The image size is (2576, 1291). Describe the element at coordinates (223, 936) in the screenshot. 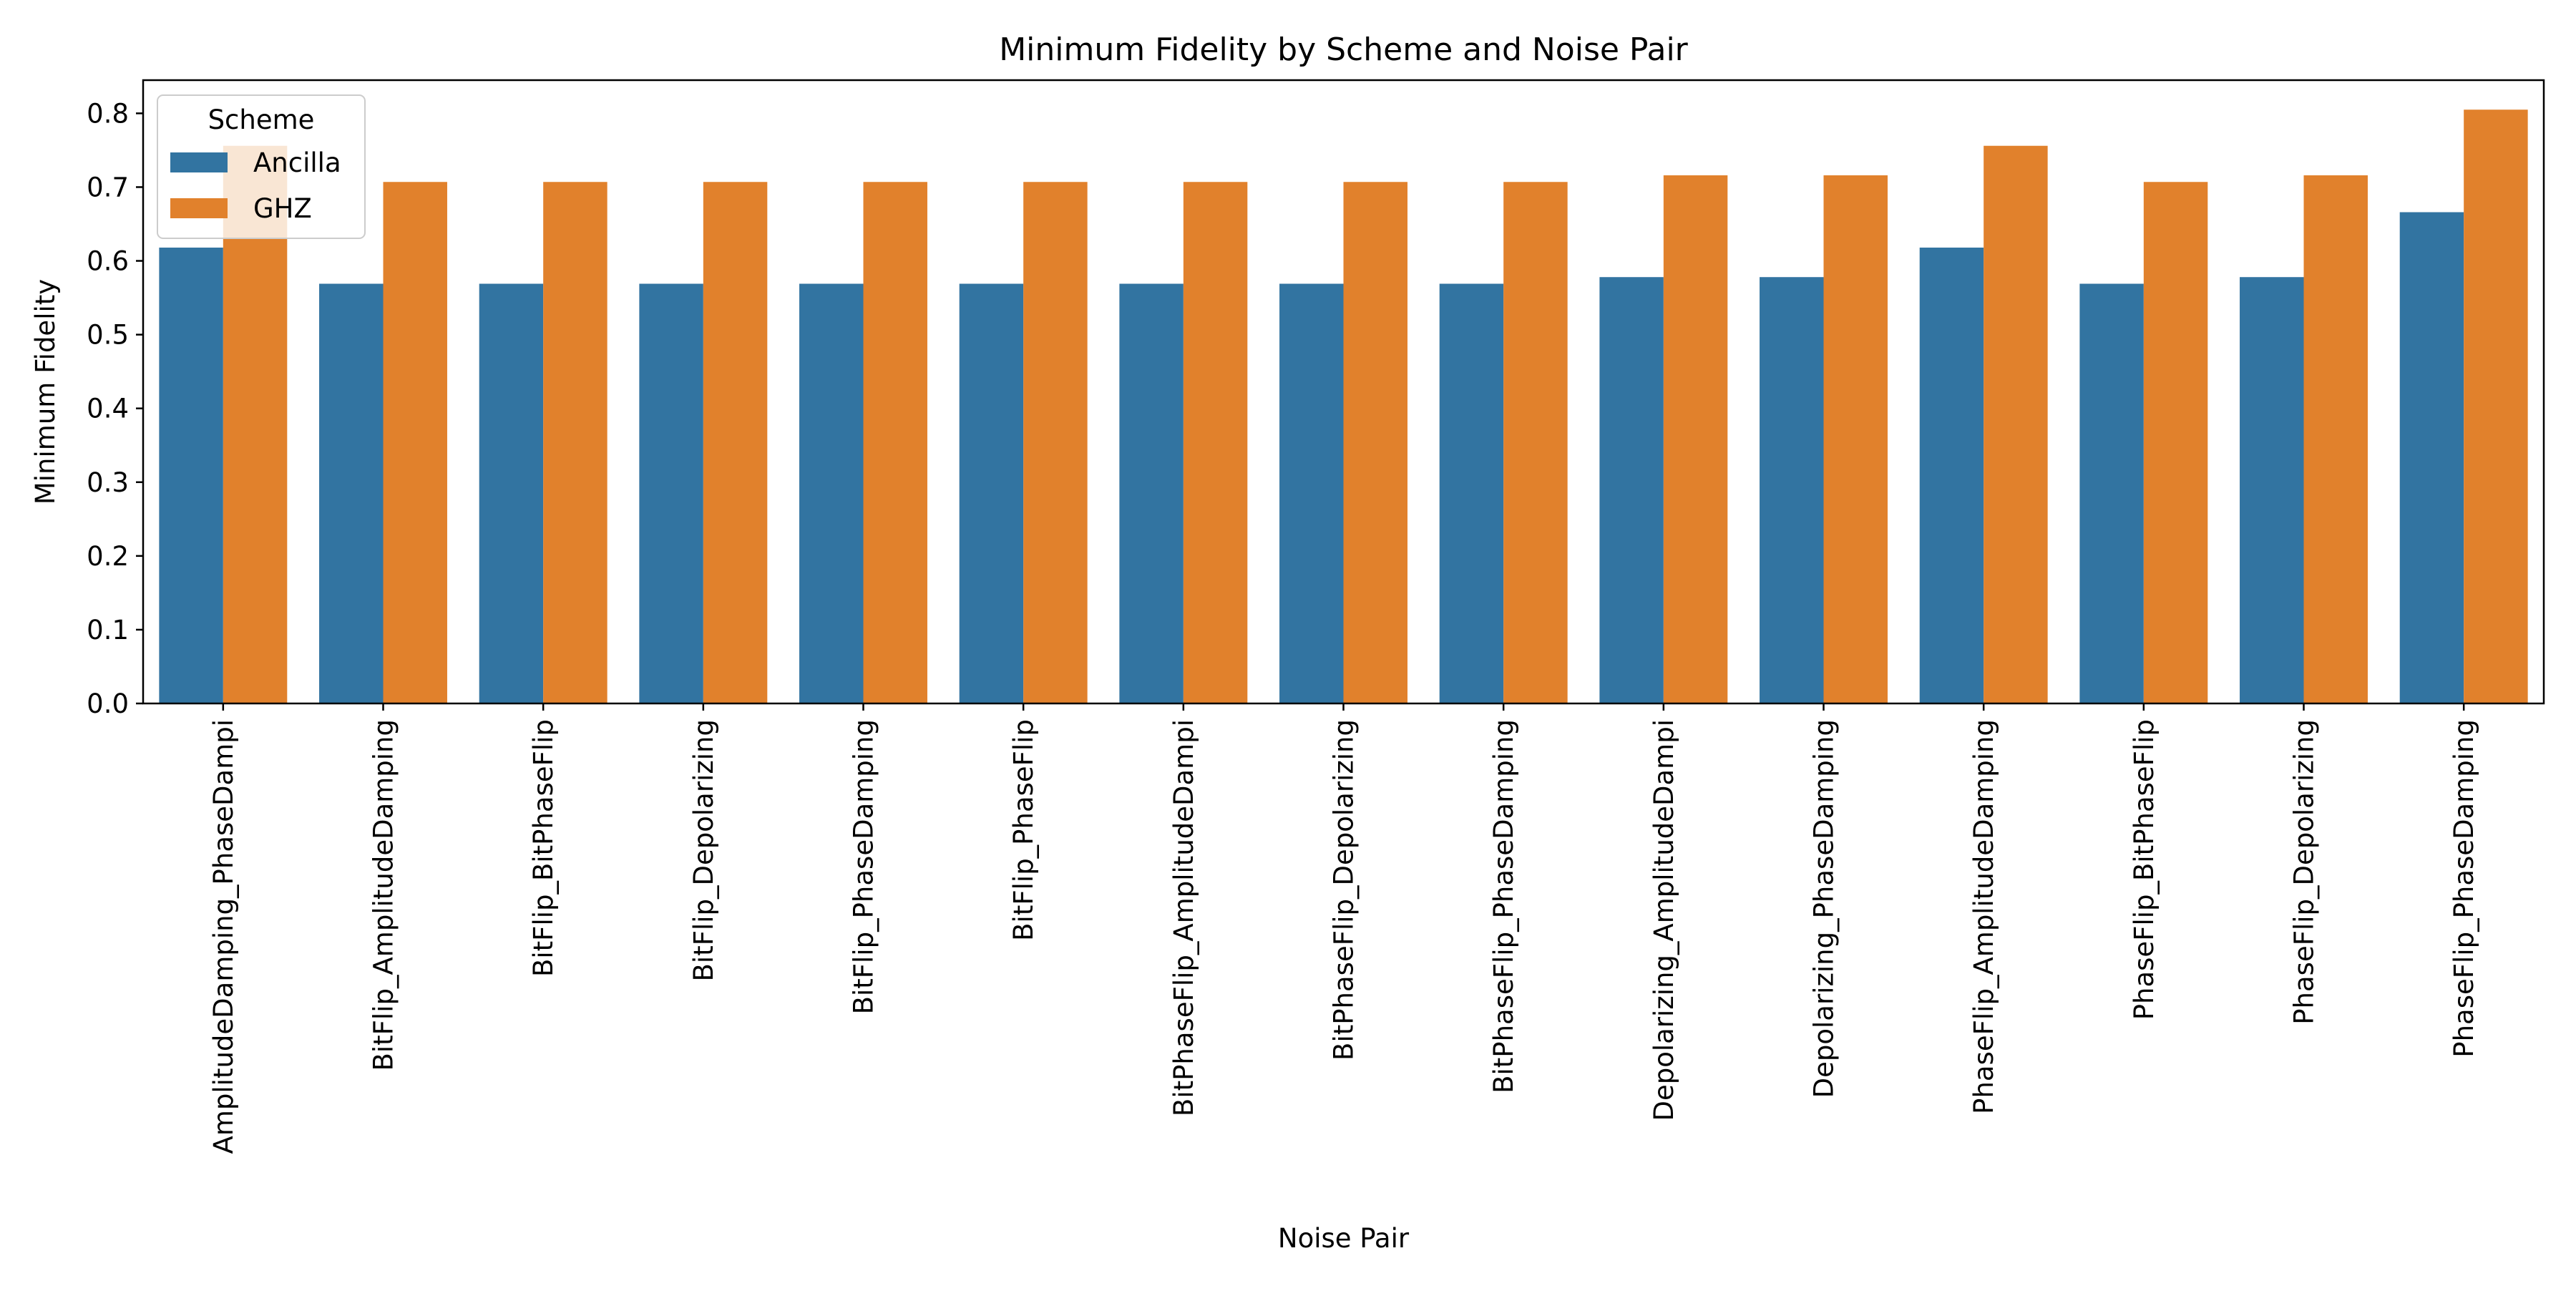

I see `x-tick-label: AmplitudeDamping_PhaseDampi` at that location.